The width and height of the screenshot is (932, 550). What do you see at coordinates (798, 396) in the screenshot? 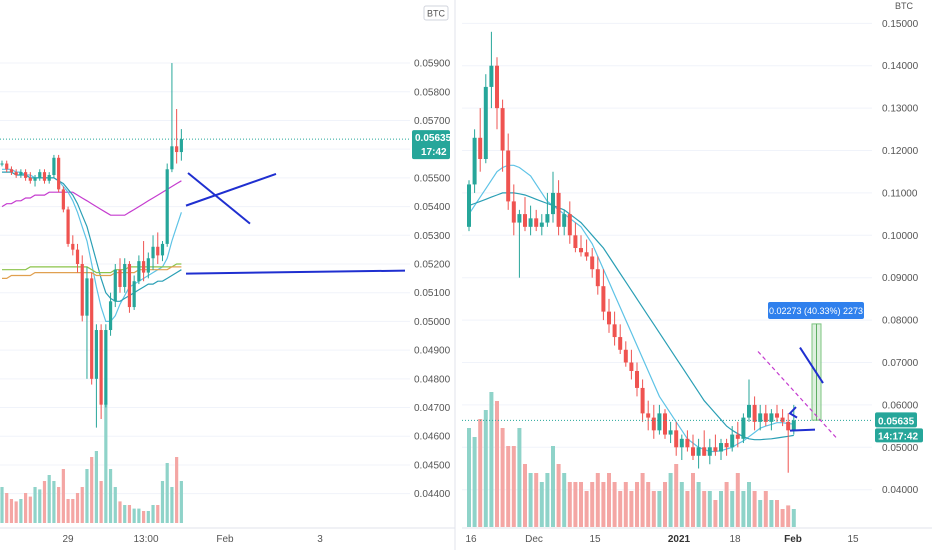
I see `right-dashed-projection` at bounding box center [798, 396].